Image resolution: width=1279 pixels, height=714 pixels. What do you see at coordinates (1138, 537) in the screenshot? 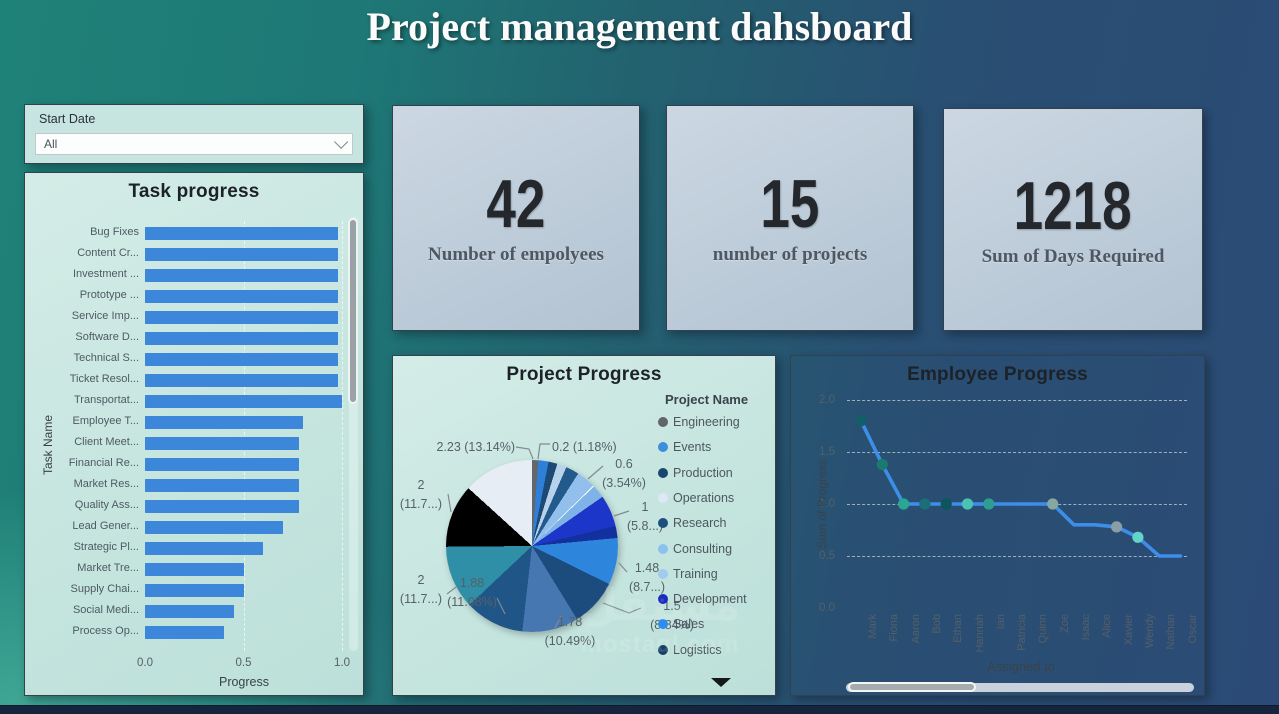
I see `data-point-wendy` at bounding box center [1138, 537].